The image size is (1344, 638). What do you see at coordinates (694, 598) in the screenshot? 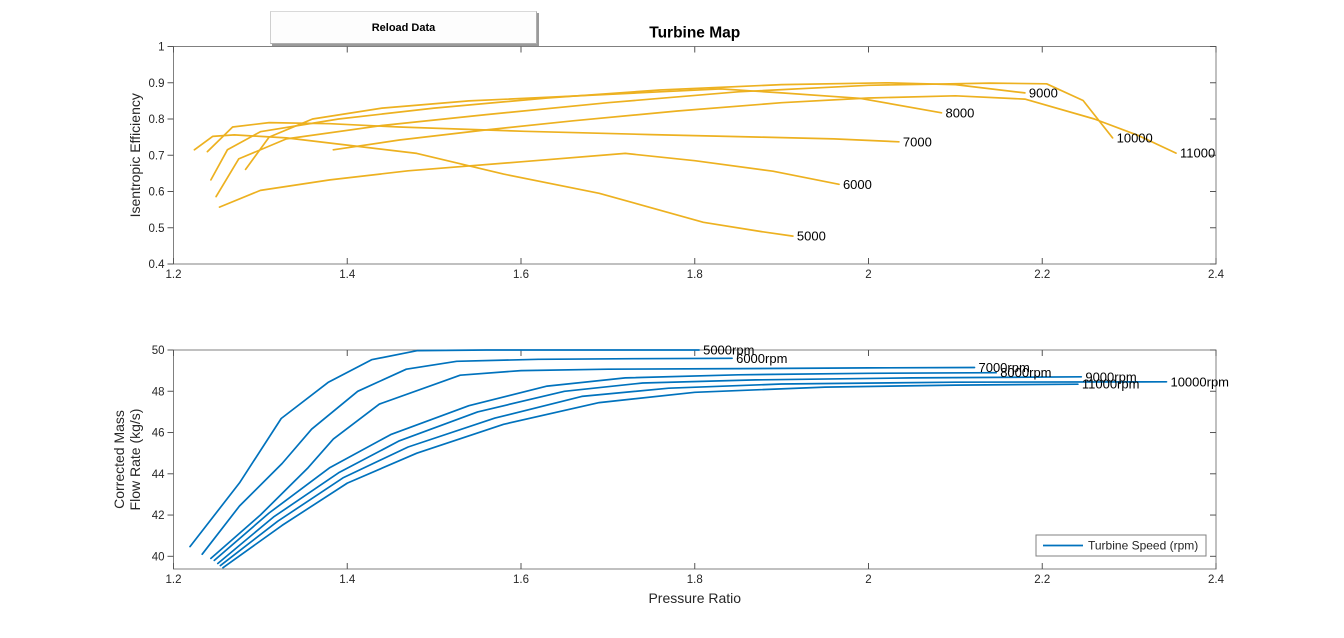
I see `x-axis-label: Pressure Ratio` at bounding box center [694, 598].